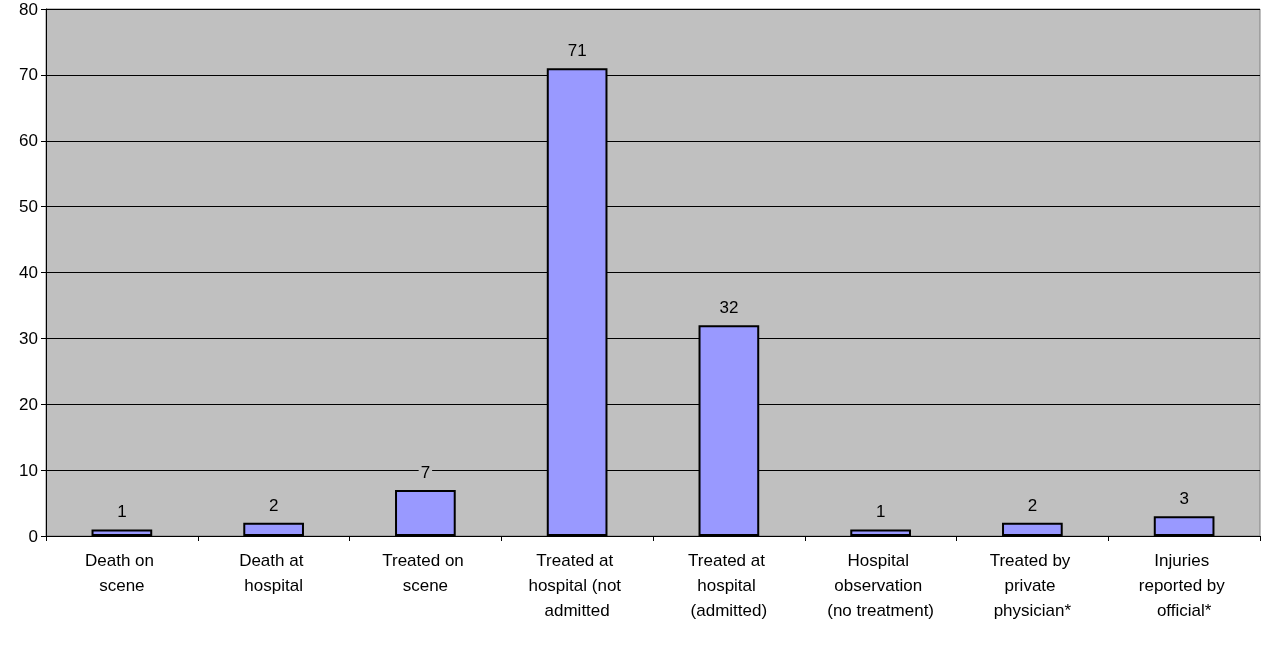  I want to click on x-tick-label: Treated on scene, so click(425, 573).